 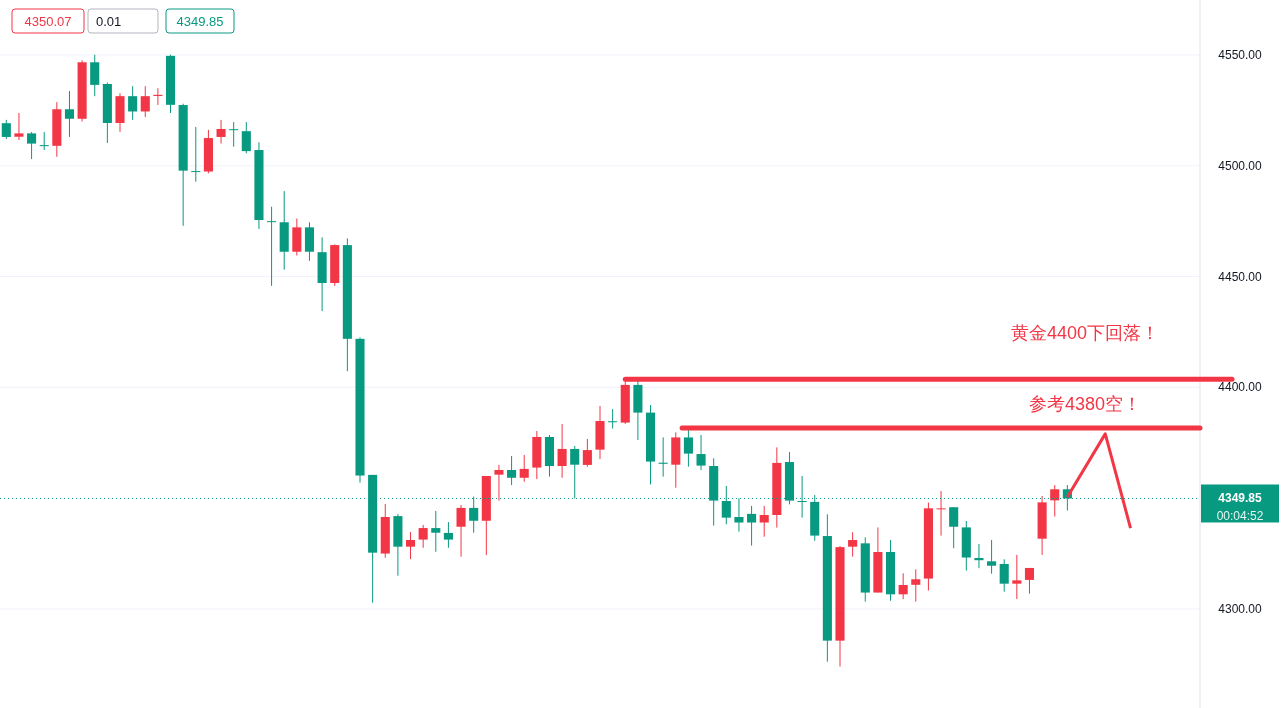 What do you see at coordinates (1240, 516) in the screenshot?
I see `text: 00:04:52` at bounding box center [1240, 516].